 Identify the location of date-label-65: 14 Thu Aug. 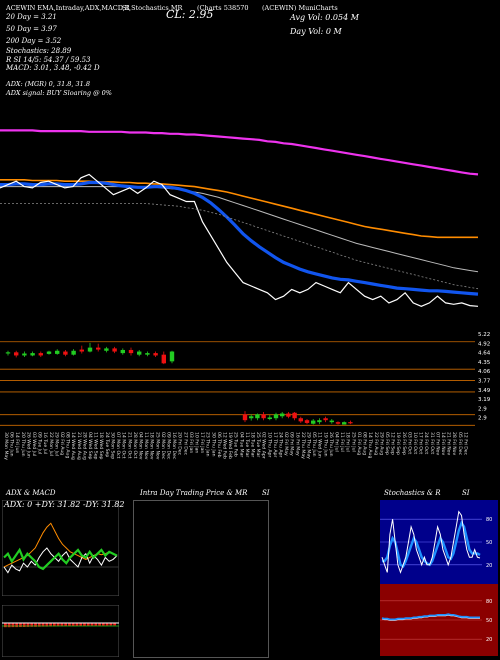
(370, 445).